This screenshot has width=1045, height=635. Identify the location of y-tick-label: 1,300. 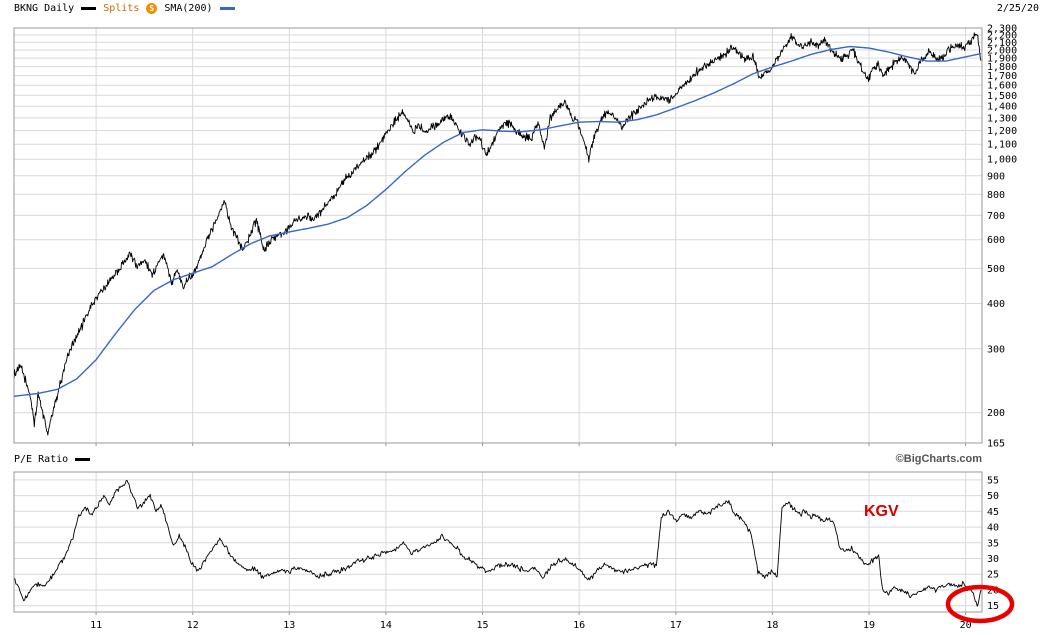
(1002, 118).